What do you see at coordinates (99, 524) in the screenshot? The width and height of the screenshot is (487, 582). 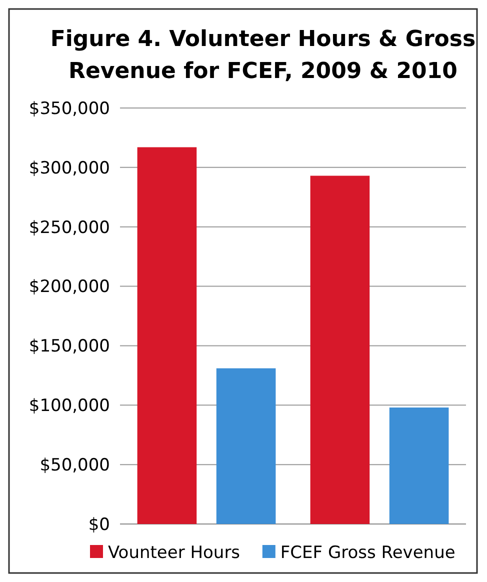 I see `y-tick-label: $0` at bounding box center [99, 524].